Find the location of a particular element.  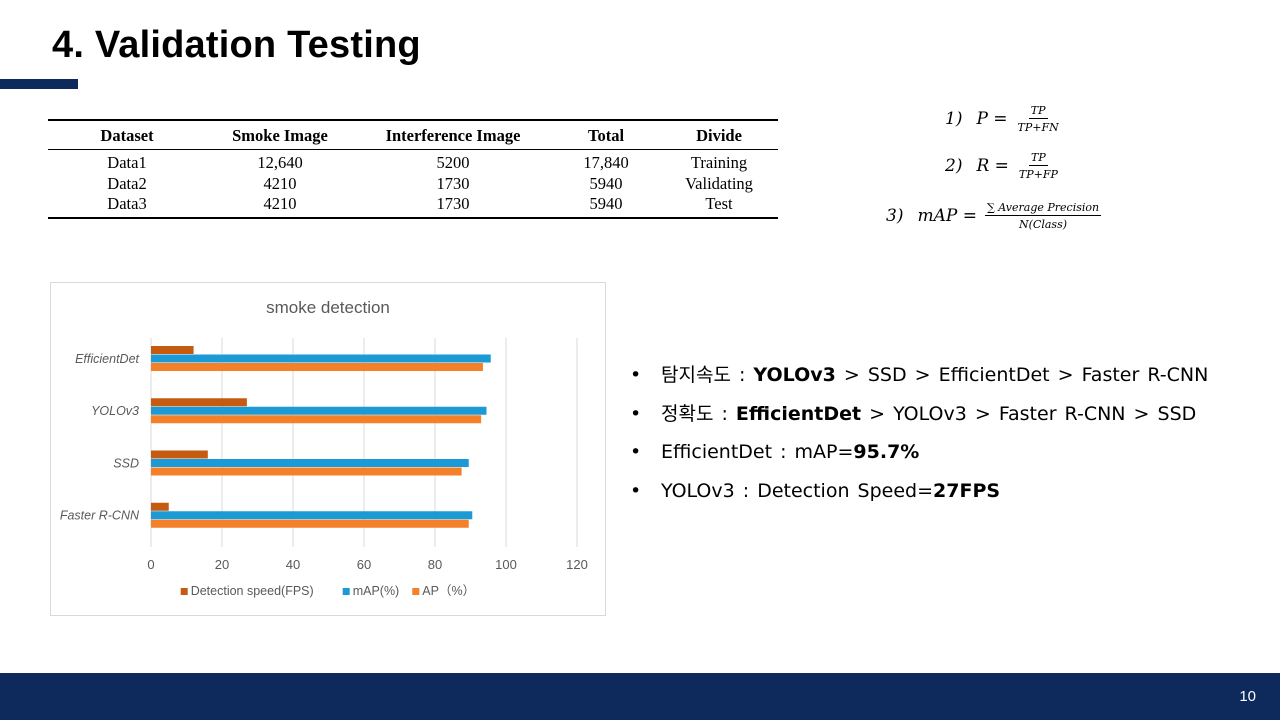

x-tick-label: 120 is located at coordinates (577, 564).